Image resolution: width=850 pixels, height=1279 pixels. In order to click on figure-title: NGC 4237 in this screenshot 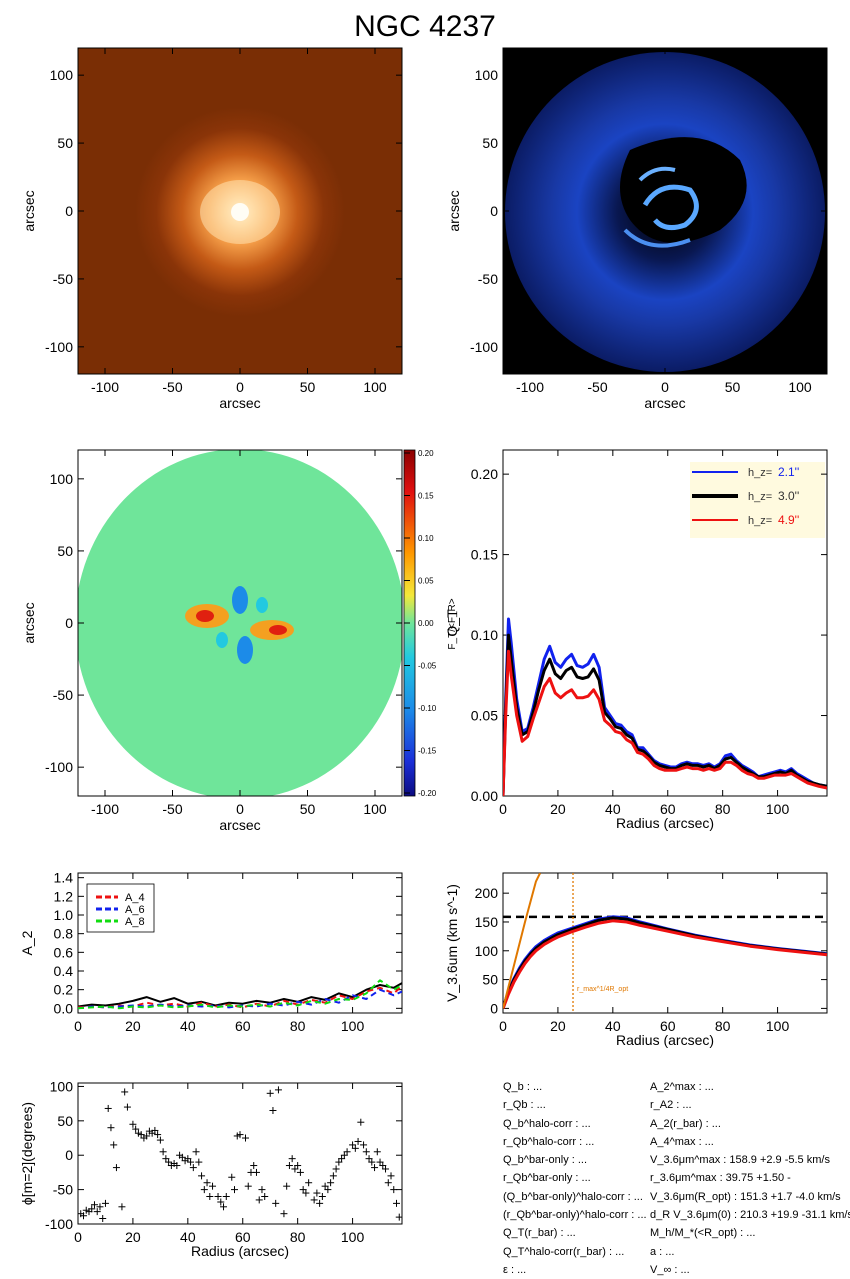, I will do `click(425, 26)`.